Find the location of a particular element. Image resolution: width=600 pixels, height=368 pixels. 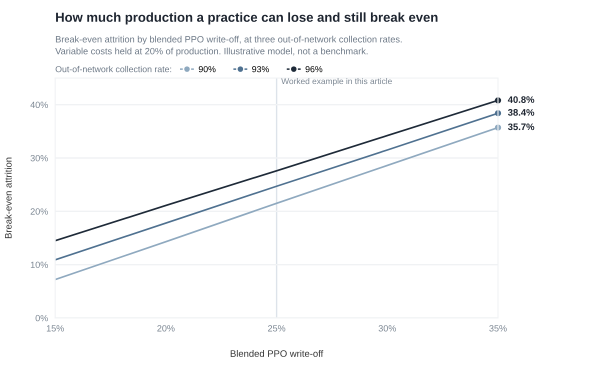

x-tick-label: 35% is located at coordinates (498, 328).